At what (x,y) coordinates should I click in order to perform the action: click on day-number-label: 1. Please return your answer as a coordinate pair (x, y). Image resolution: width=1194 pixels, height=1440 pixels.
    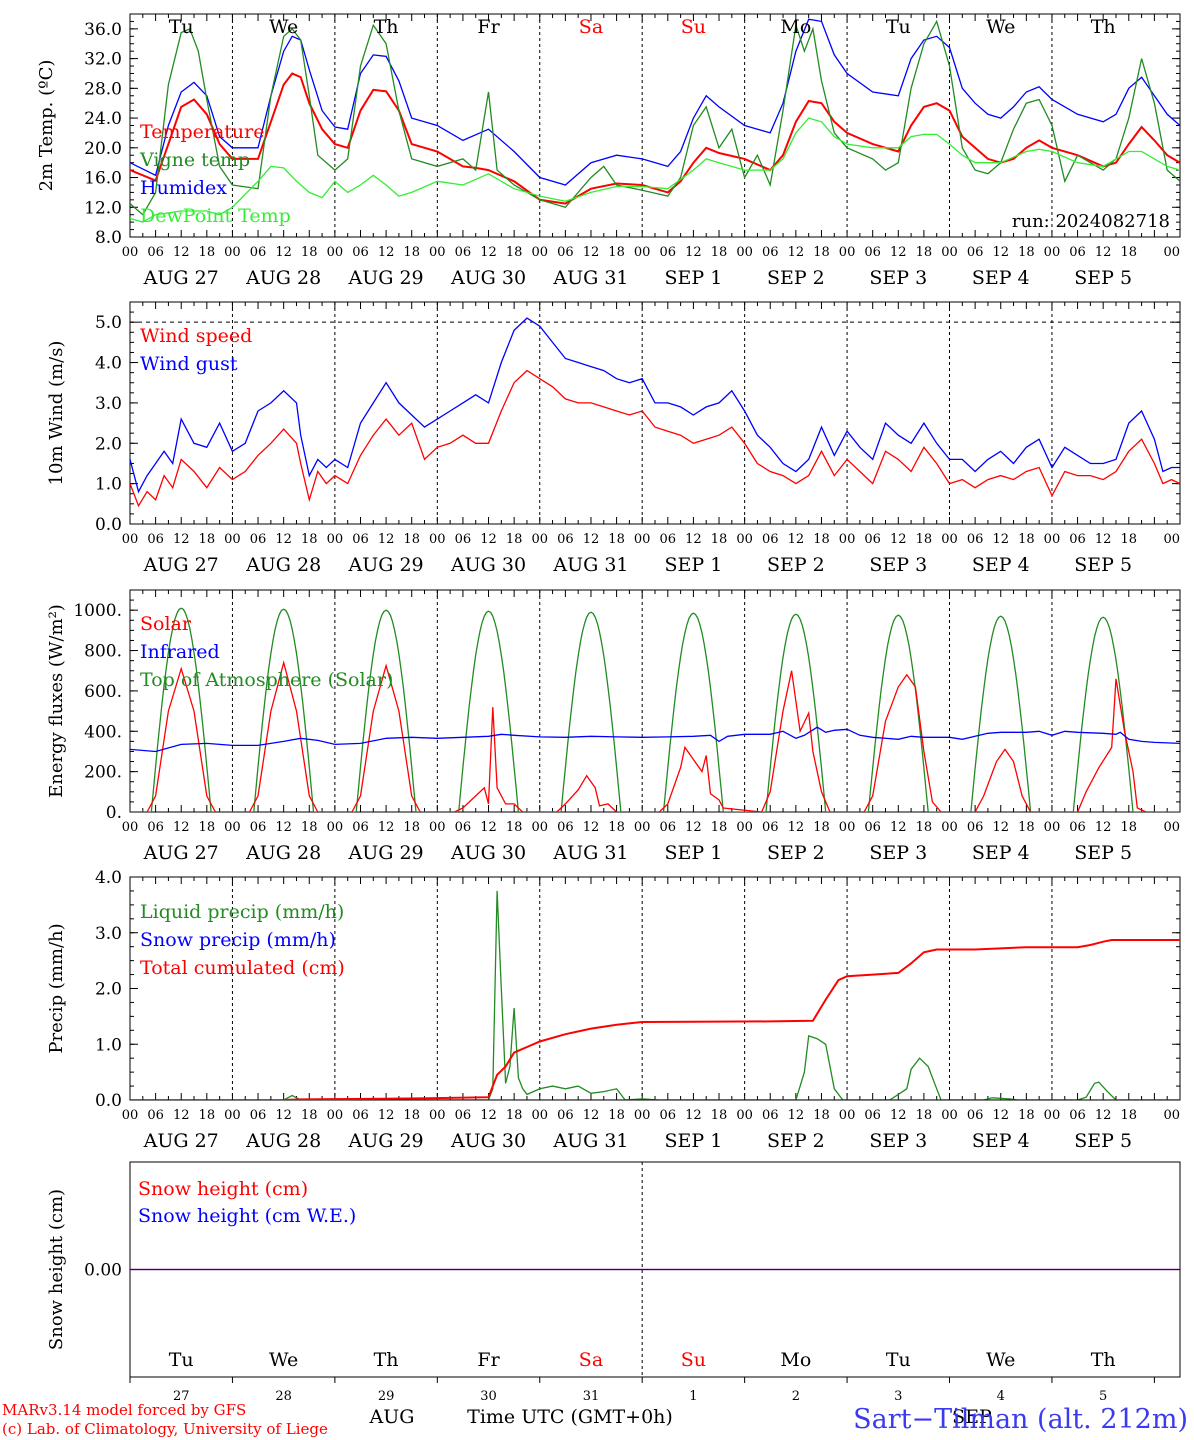
    Looking at the image, I should click on (693, 1396).